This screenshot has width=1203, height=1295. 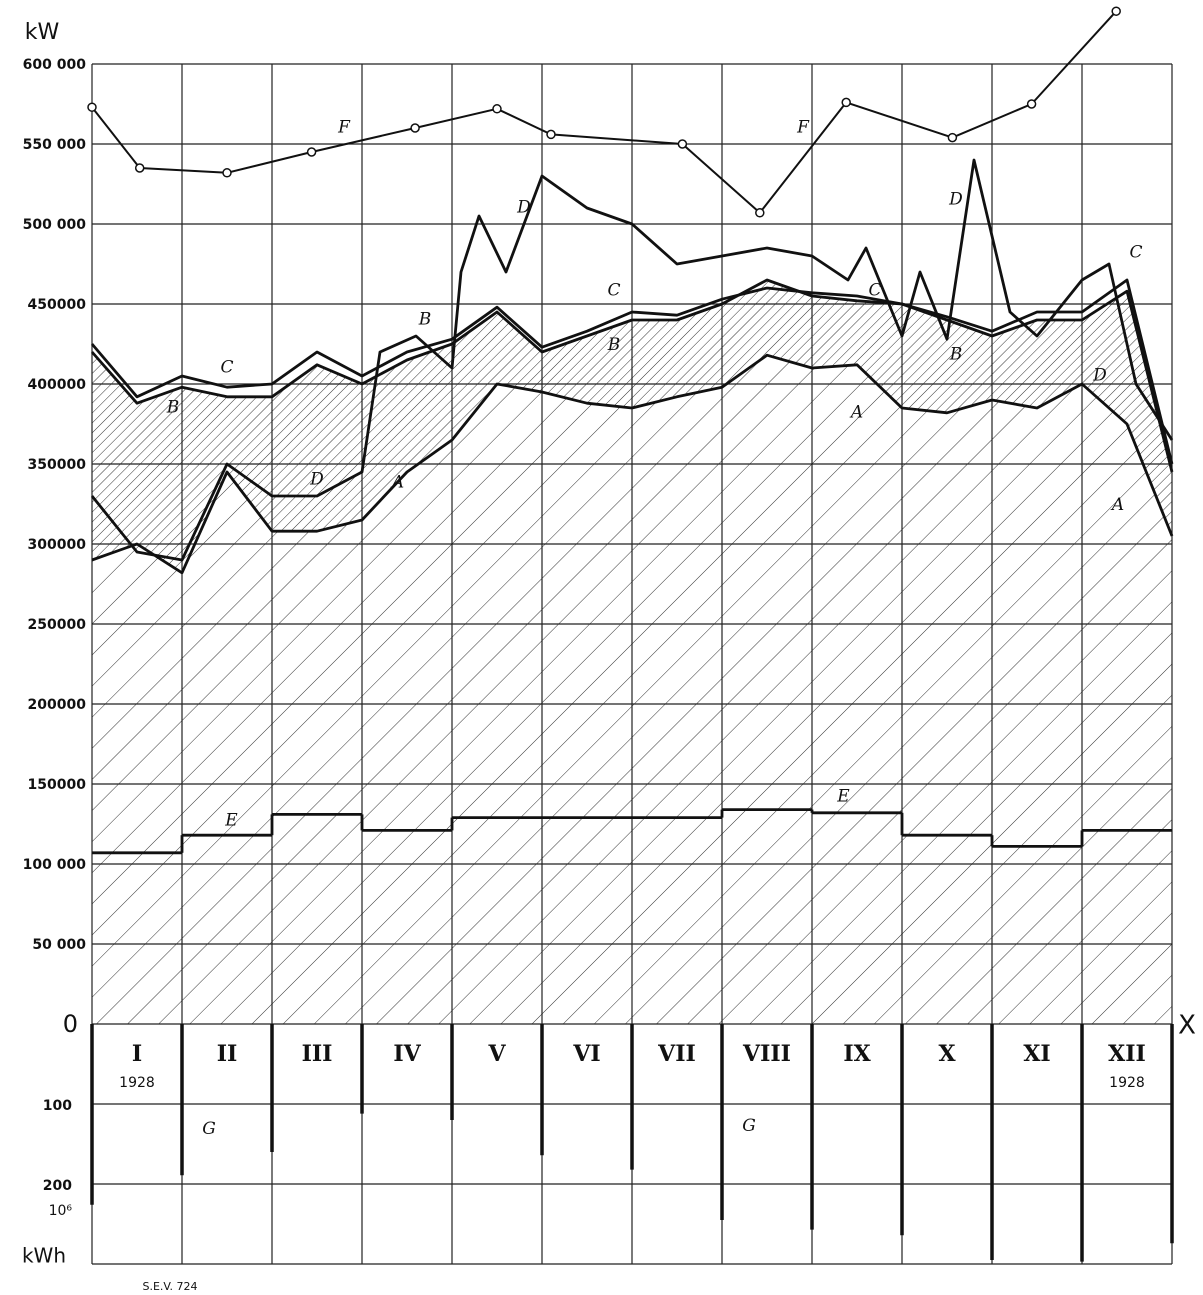 What do you see at coordinates (57, 1186) in the screenshot?
I see `energy-tick-label: 200` at bounding box center [57, 1186].